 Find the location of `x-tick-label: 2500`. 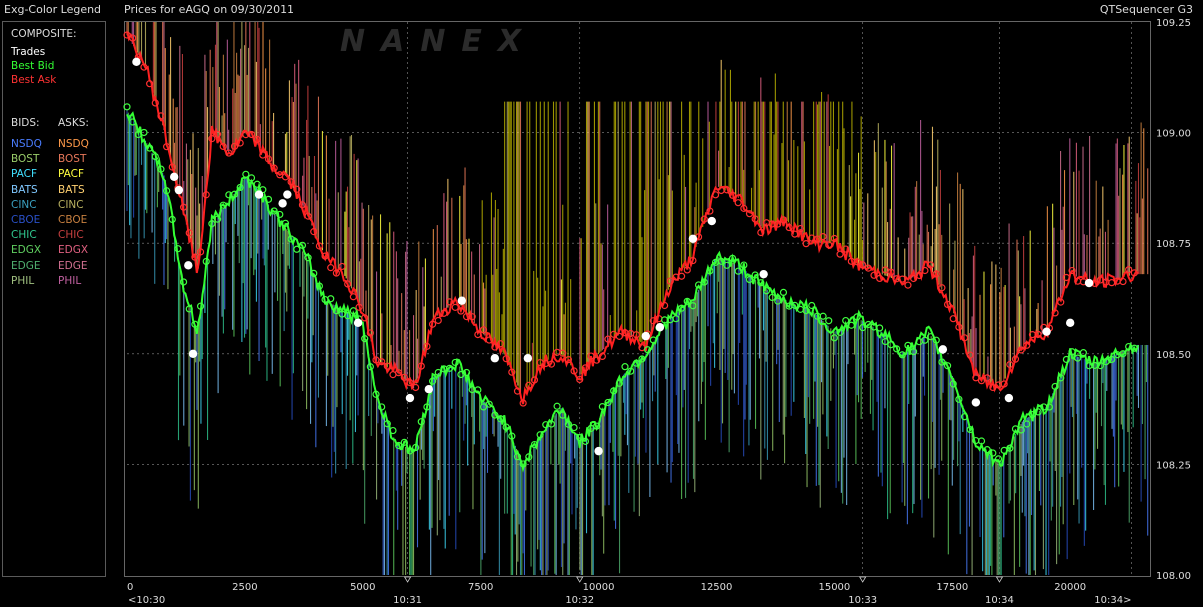

x-tick-label: 2500 is located at coordinates (244, 587).